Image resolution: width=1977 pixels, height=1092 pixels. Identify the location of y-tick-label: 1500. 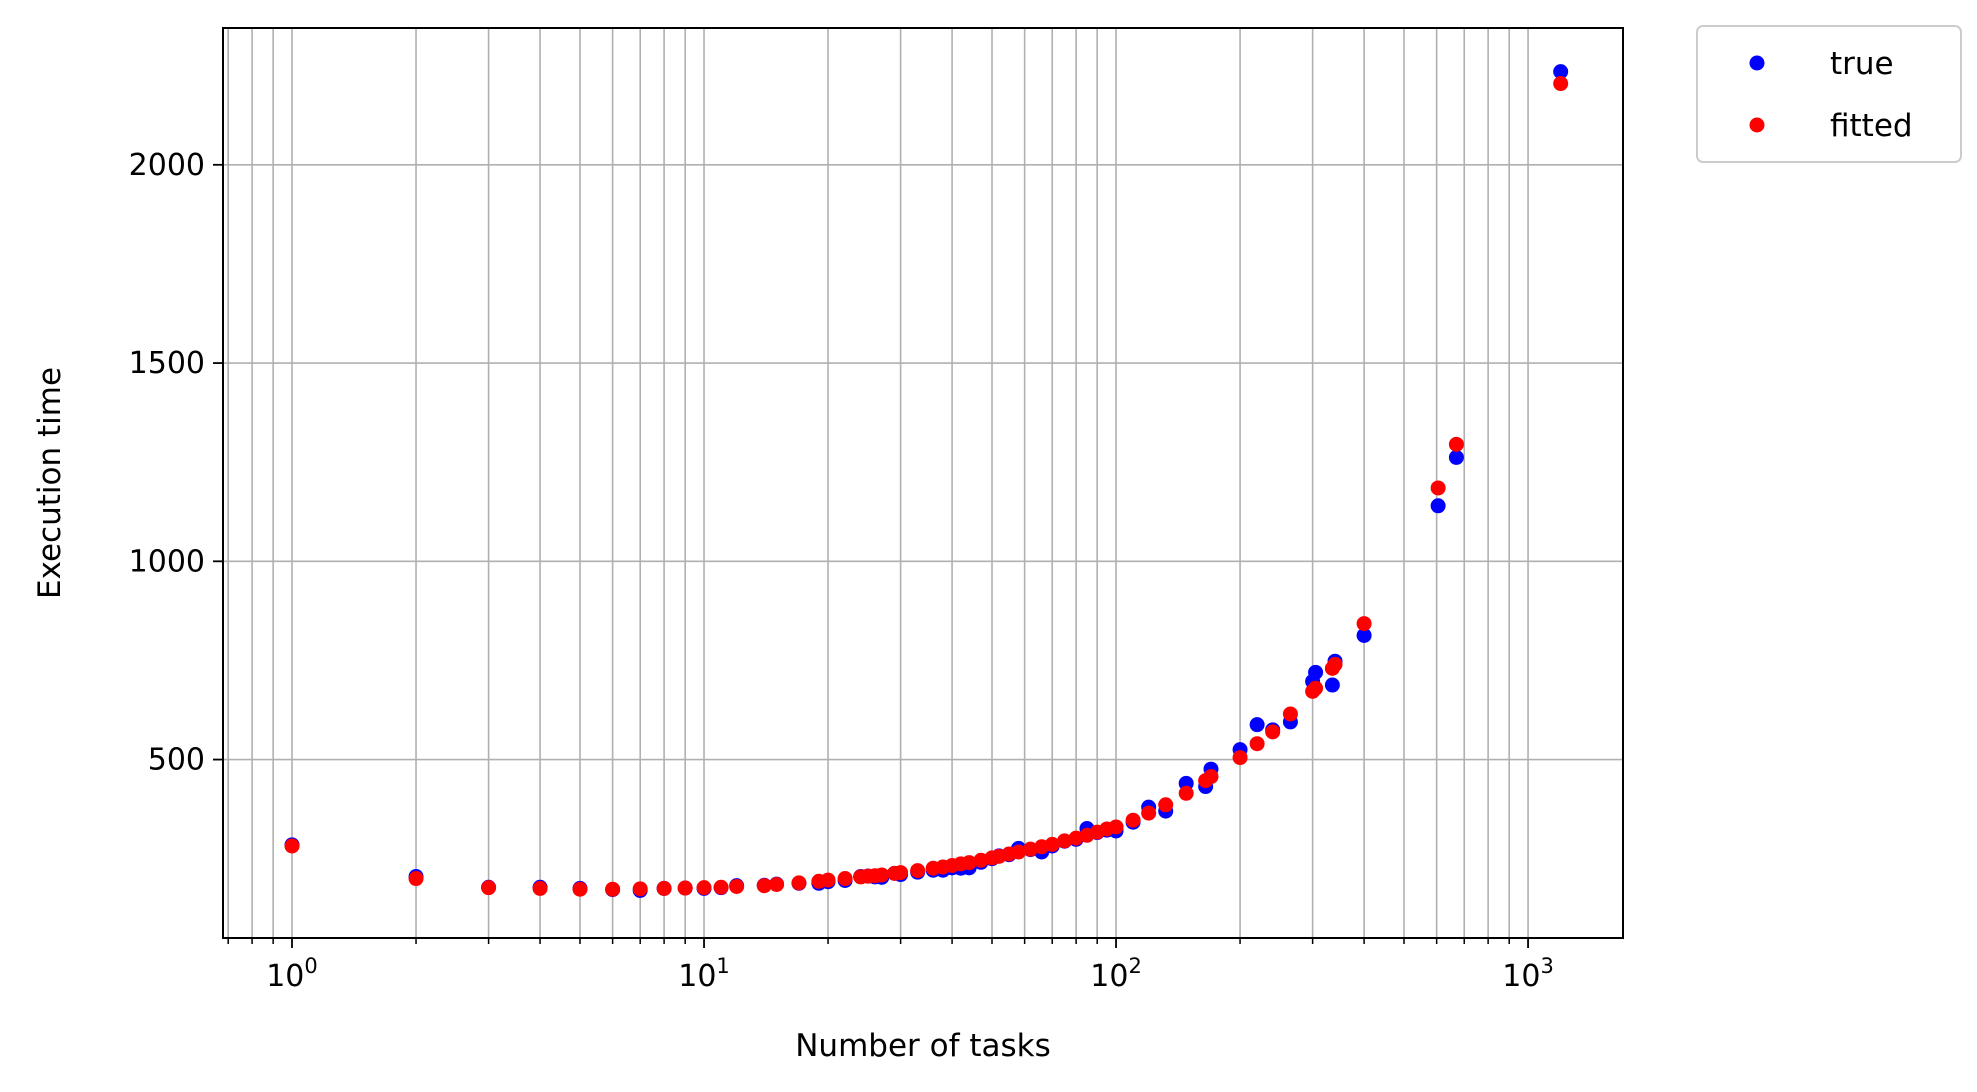
(167, 363).